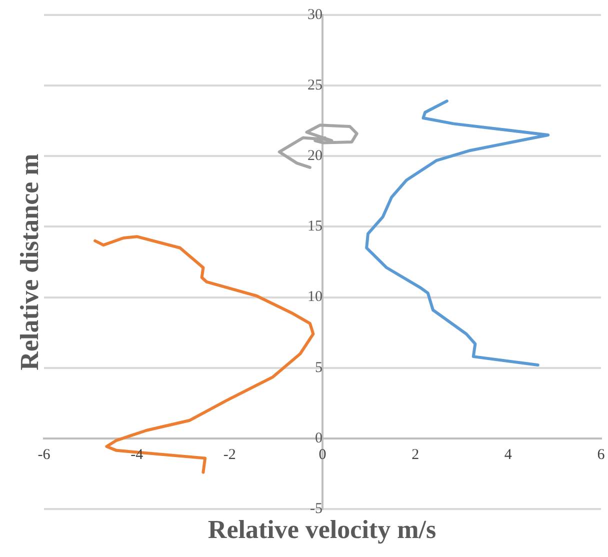  I want to click on y-tick-label: 30, so click(315, 14).